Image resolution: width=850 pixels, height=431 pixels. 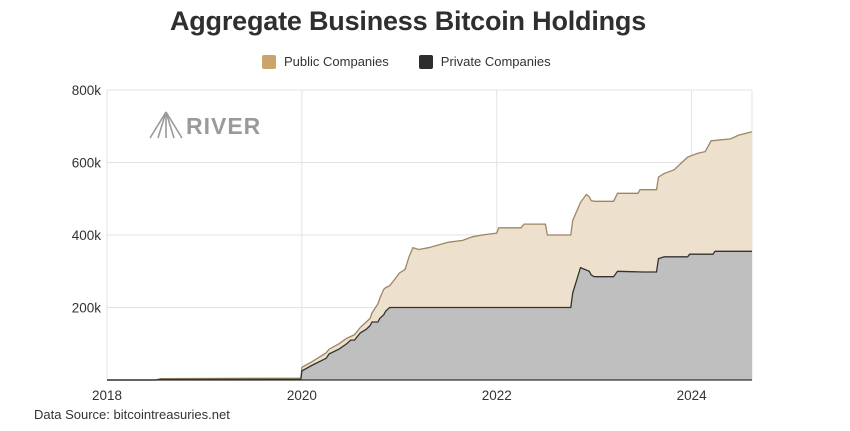 What do you see at coordinates (223, 126) in the screenshot?
I see `watermark-text: RIVER` at bounding box center [223, 126].